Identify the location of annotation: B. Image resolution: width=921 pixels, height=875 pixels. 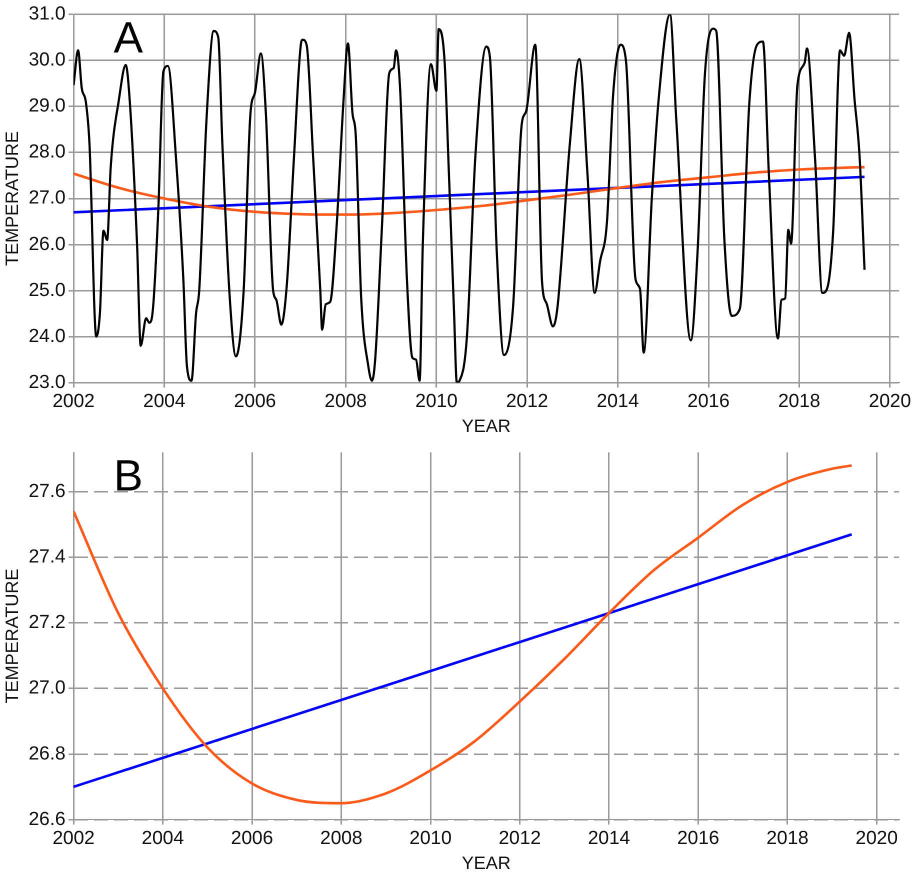
(128, 476).